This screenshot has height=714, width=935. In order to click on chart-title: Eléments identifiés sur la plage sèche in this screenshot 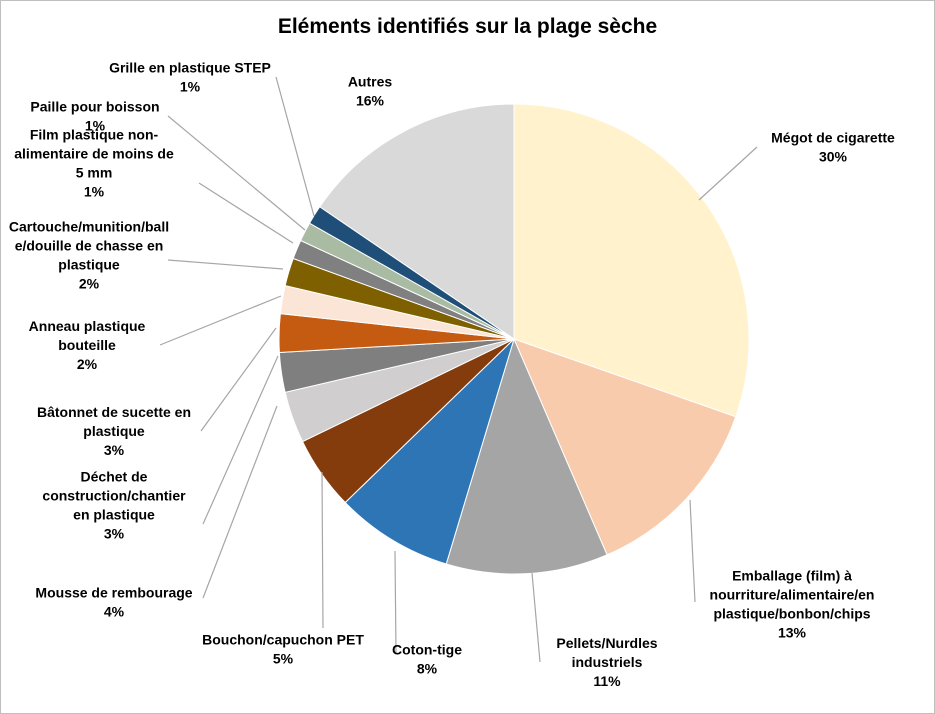, I will do `click(467, 26)`.